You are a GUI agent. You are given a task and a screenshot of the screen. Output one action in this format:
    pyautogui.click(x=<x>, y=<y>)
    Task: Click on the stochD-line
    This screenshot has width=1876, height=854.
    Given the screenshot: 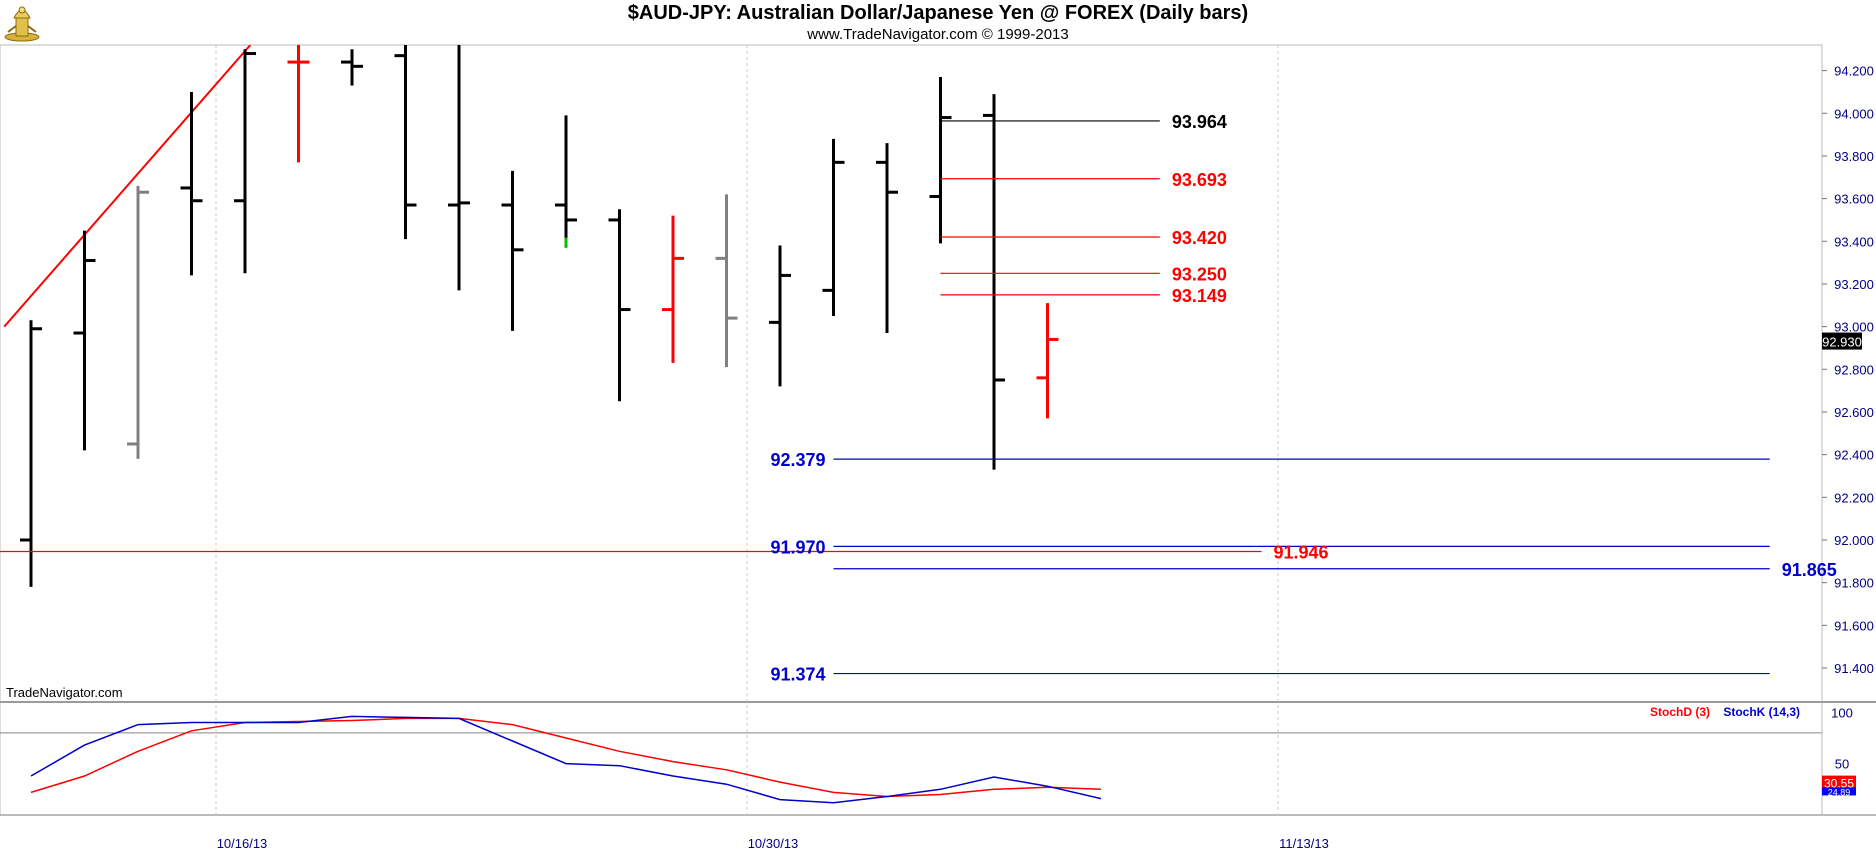 What is the action you would take?
    pyautogui.click(x=566, y=757)
    